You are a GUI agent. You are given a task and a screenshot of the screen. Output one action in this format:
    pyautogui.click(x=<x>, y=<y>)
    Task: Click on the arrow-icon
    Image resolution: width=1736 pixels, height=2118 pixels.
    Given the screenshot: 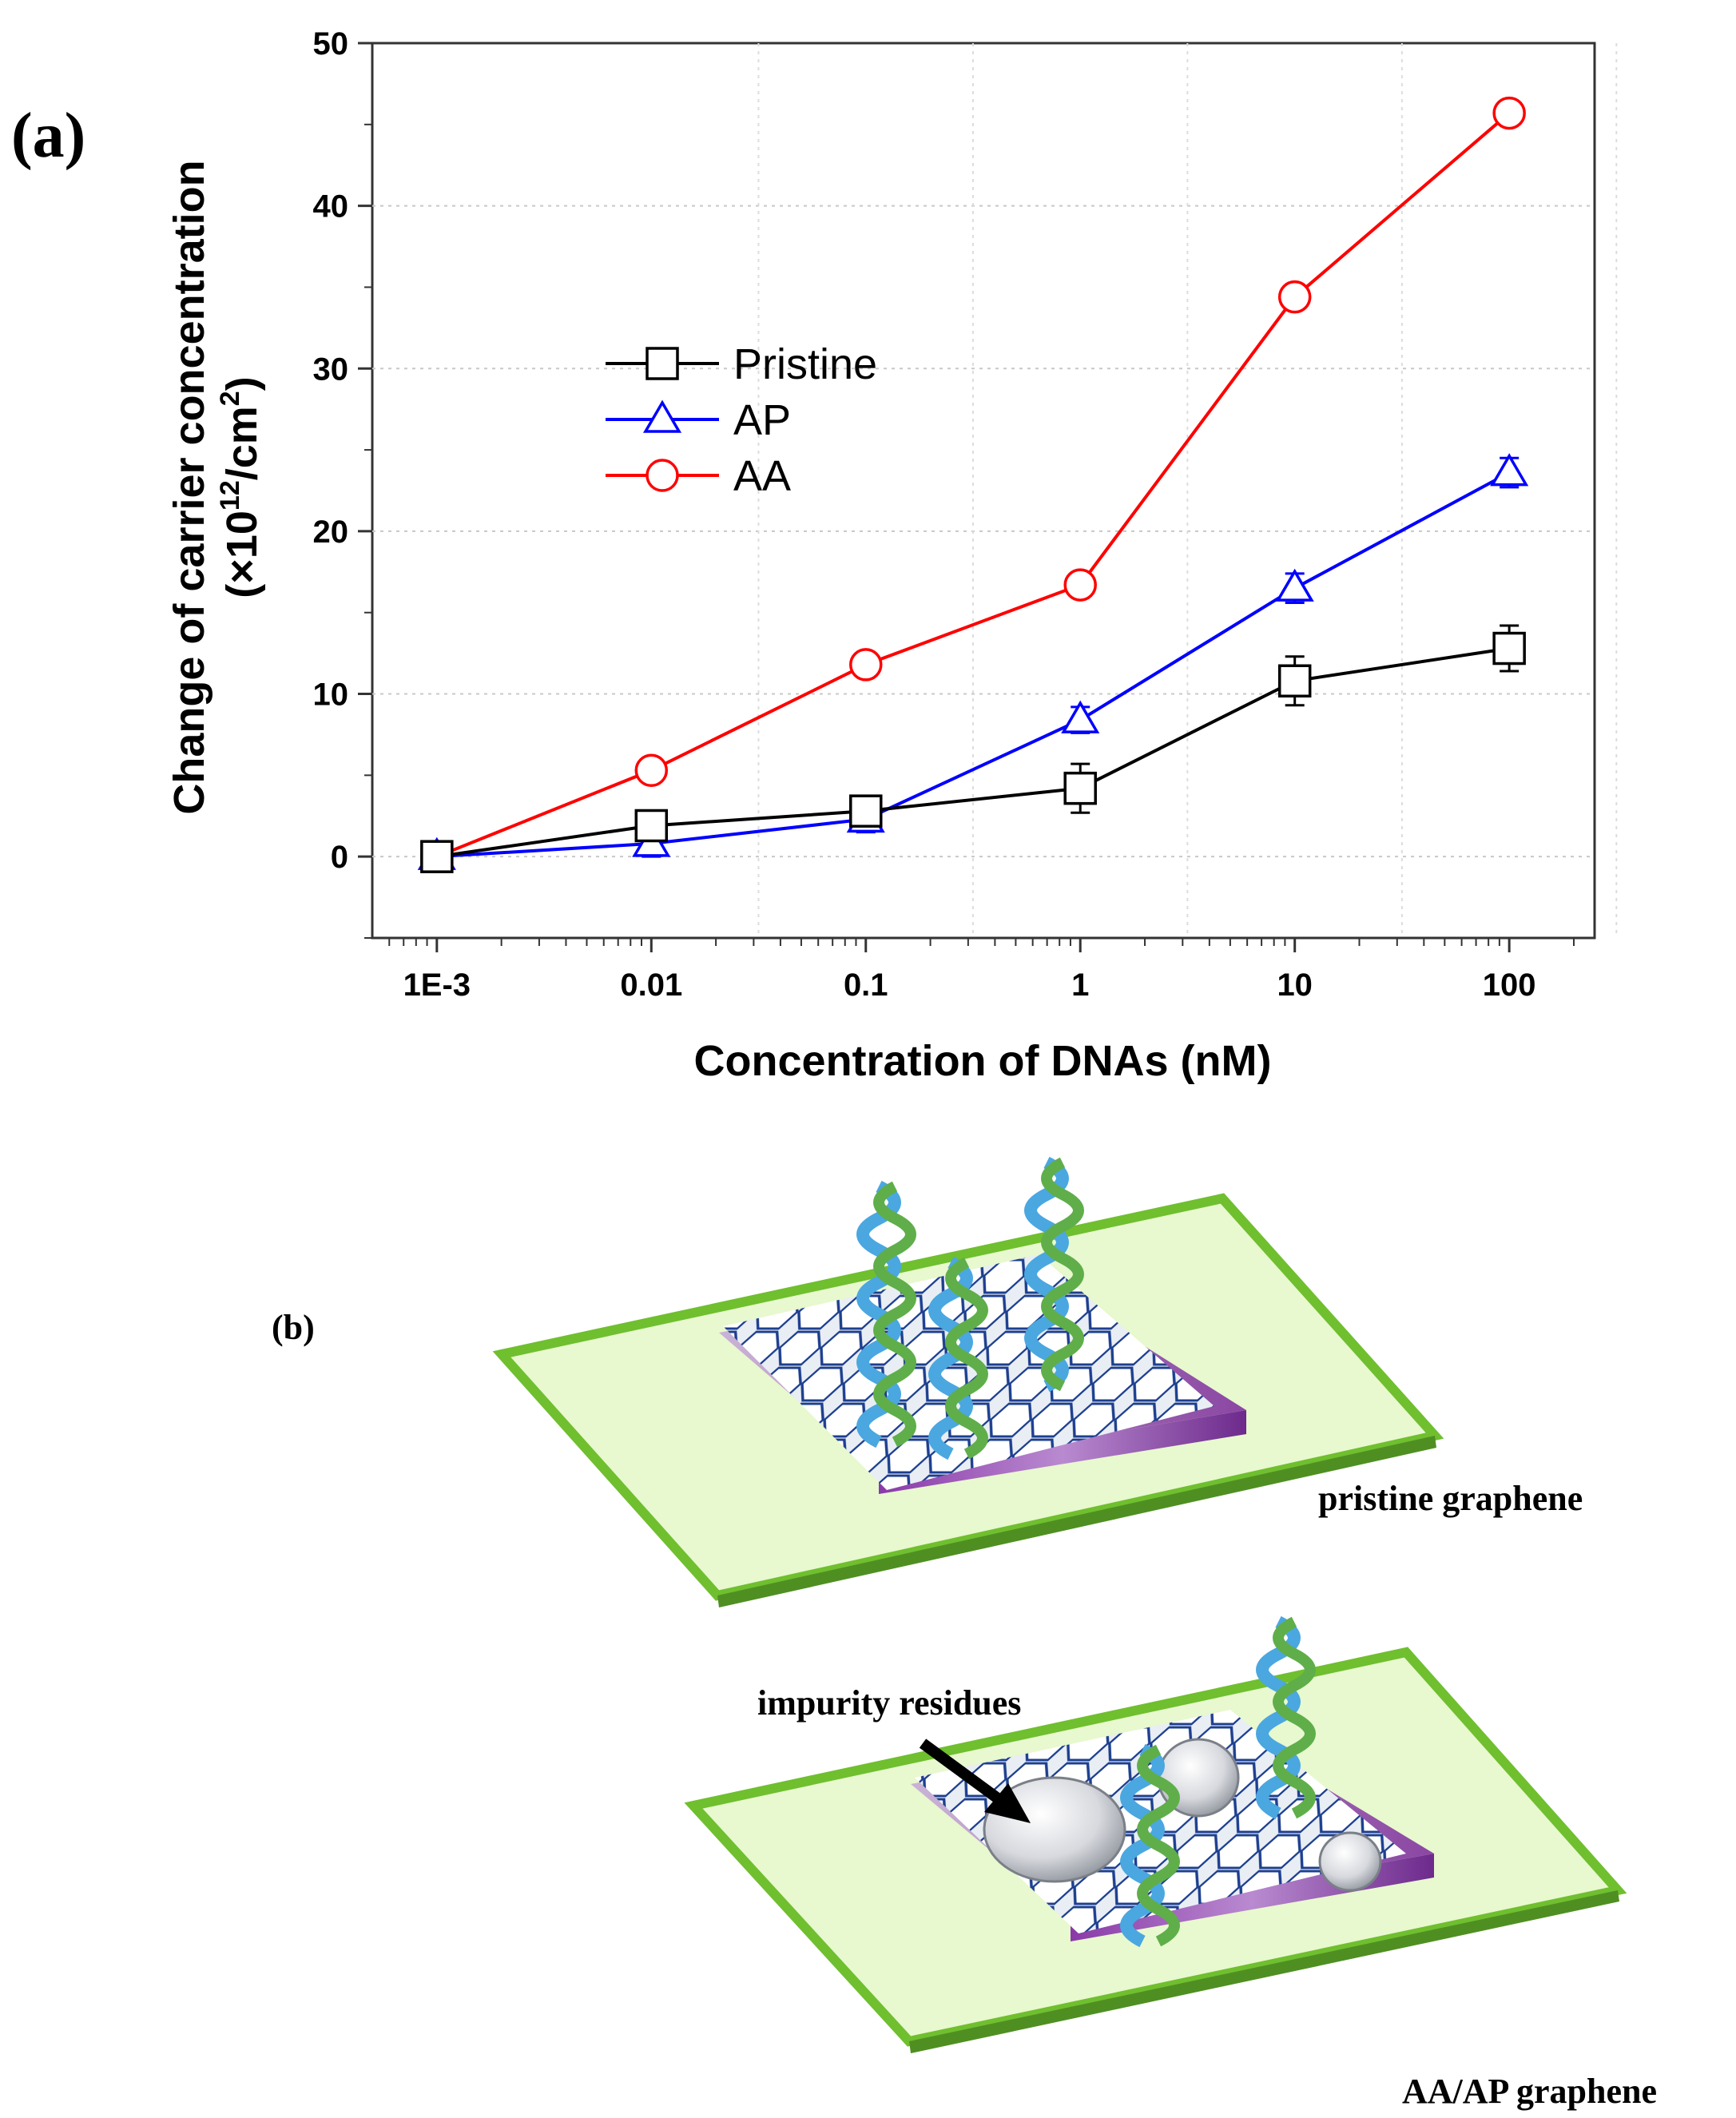 What is the action you would take?
    pyautogui.click(x=975, y=1781)
    